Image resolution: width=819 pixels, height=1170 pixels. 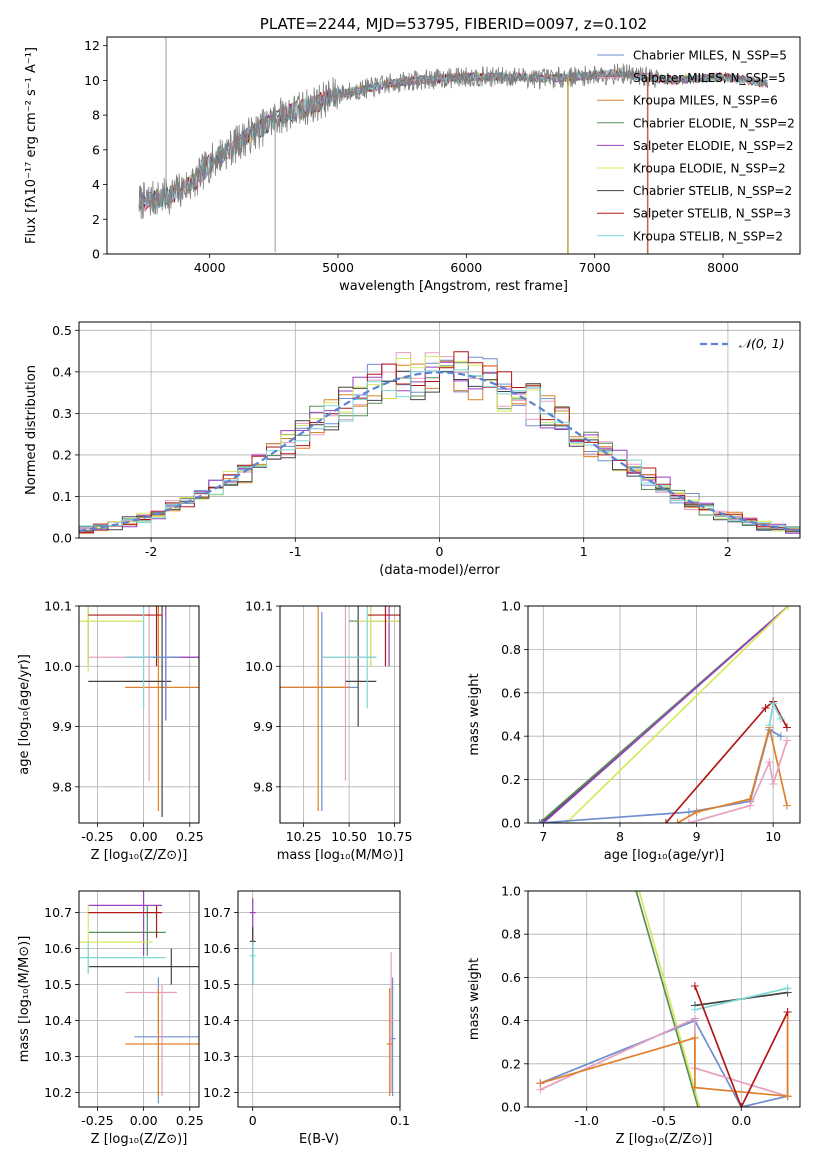 I want to click on y-tick-label: 0.8, so click(x=511, y=934).